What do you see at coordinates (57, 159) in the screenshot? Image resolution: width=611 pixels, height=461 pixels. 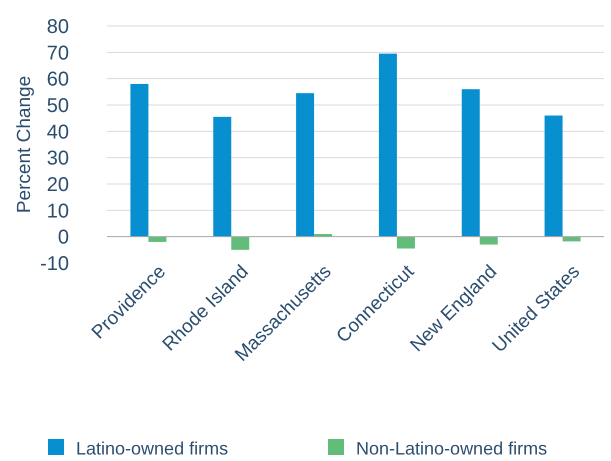 I see `y-tick-label: 30` at bounding box center [57, 159].